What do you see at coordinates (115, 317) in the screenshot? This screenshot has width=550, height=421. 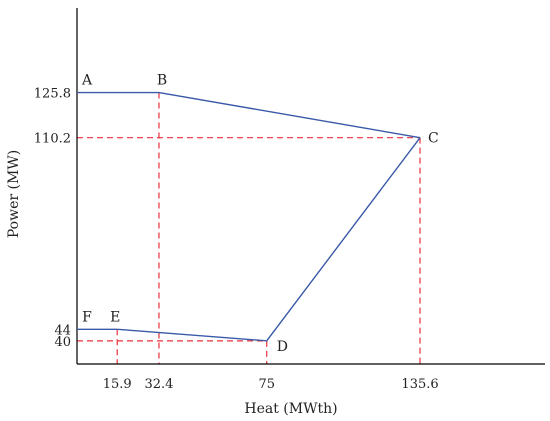 I see `point-label-E: E` at bounding box center [115, 317].